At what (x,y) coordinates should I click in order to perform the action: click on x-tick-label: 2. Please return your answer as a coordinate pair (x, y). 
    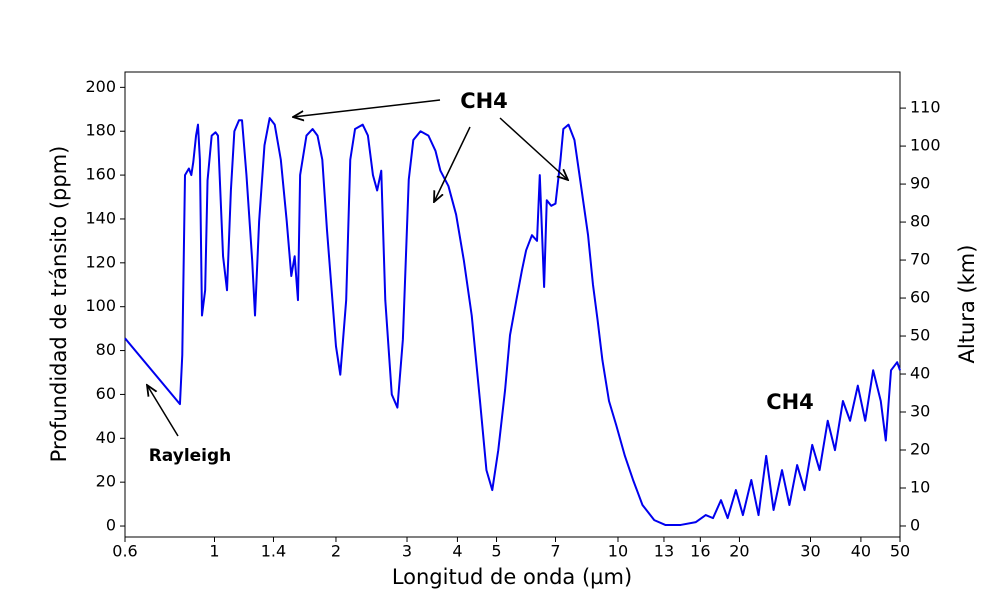
    Looking at the image, I should click on (336, 551).